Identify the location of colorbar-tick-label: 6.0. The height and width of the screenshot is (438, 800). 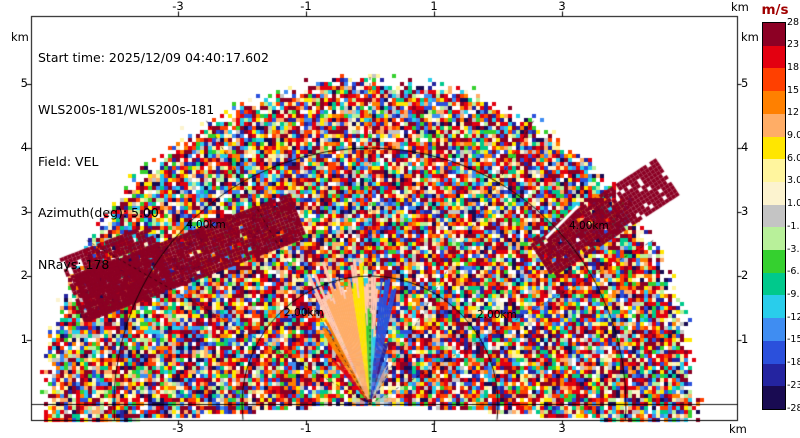
(793, 158).